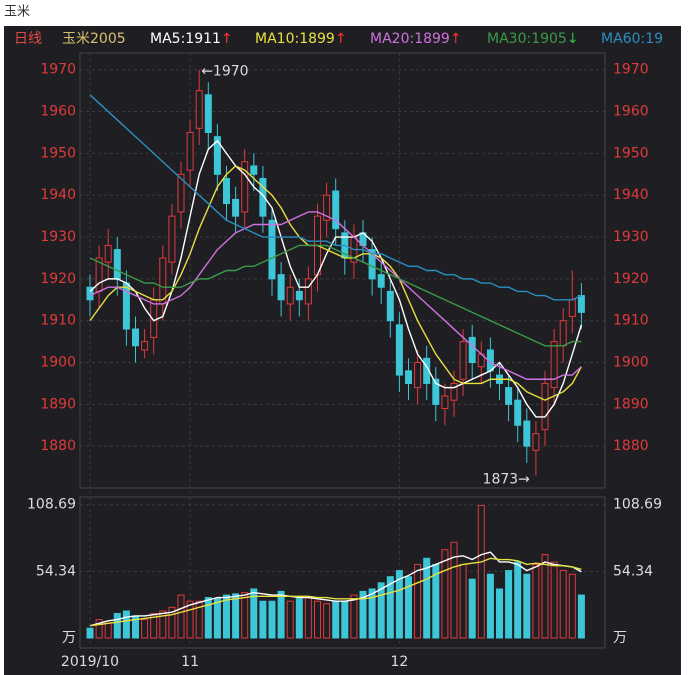 Image resolution: width=689 pixels, height=675 pixels. Describe the element at coordinates (620, 638) in the screenshot. I see `v-tick-label-right: 万` at that location.